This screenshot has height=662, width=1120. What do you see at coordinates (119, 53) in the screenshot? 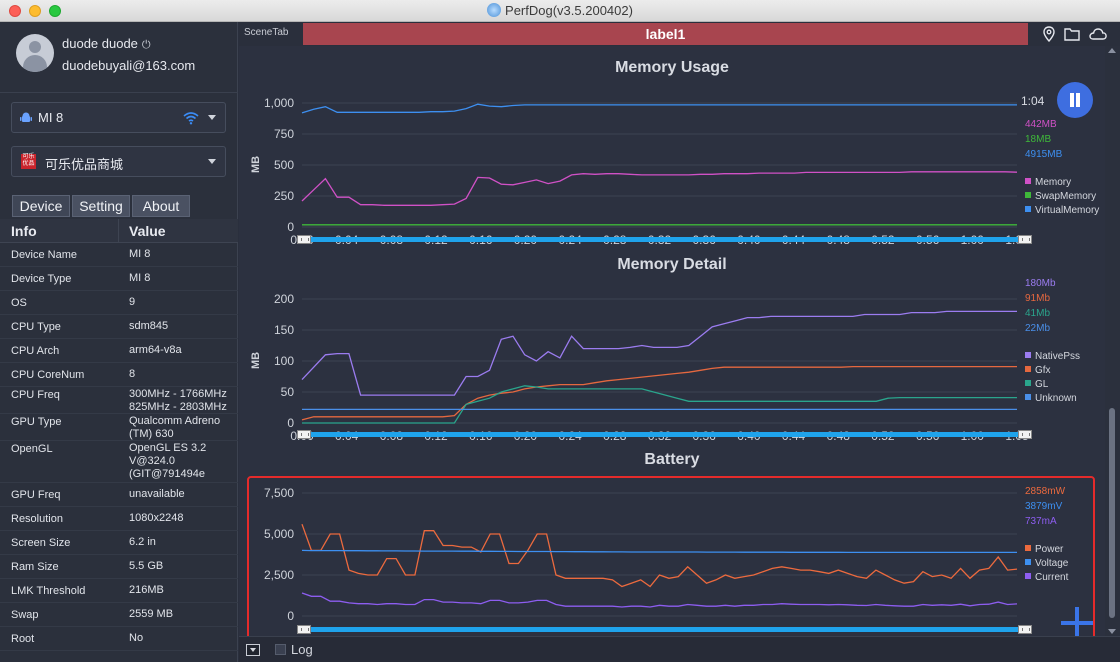
I see `user-profile: duode duode ⏻ duodebuyali@163.com` at bounding box center [119, 53].